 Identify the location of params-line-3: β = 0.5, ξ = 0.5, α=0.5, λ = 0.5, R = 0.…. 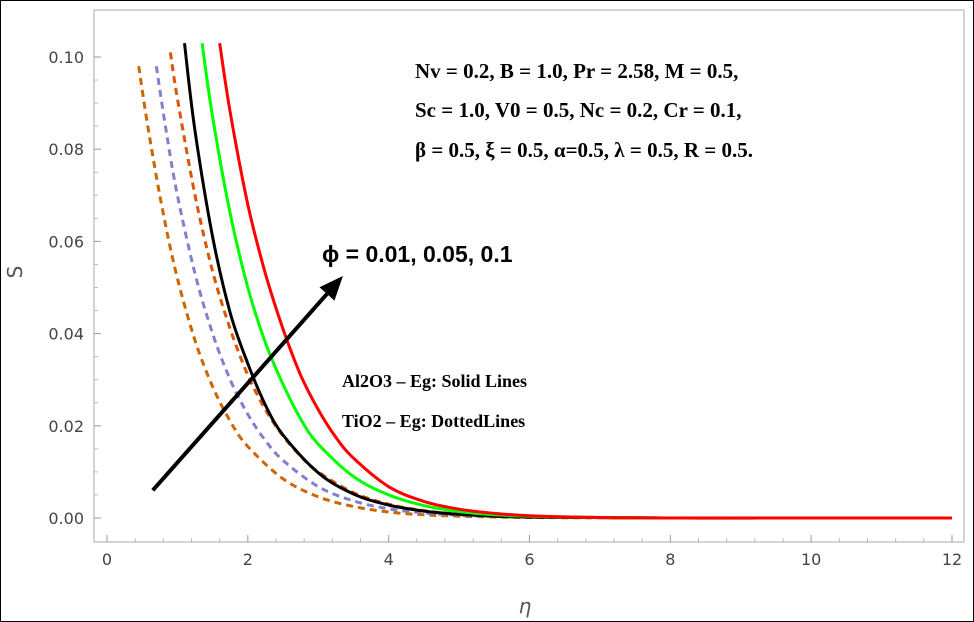
(584, 150).